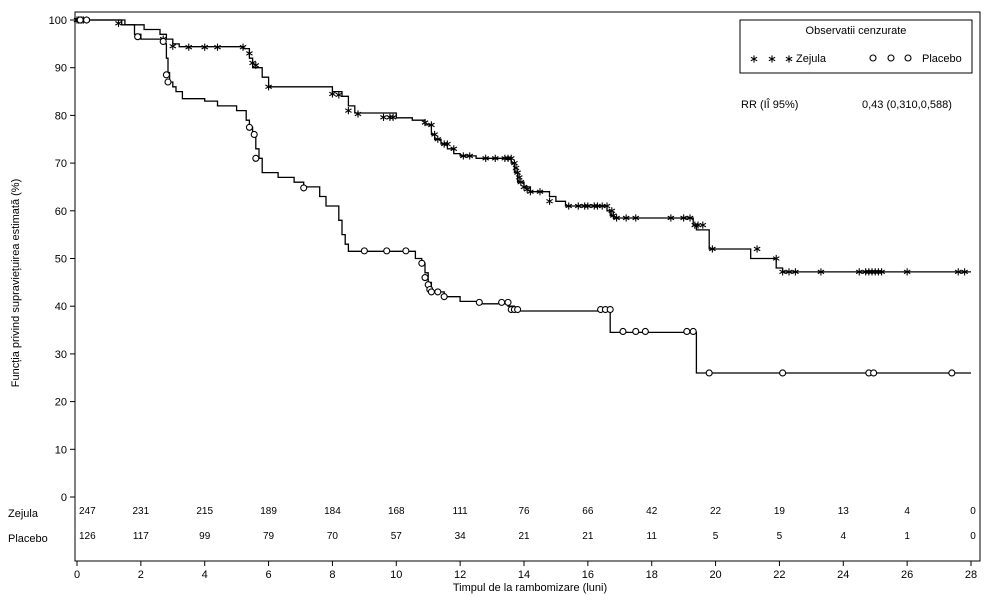  Describe the element at coordinates (771, 59) in the screenshot. I see `legend-zejula-markers` at that location.